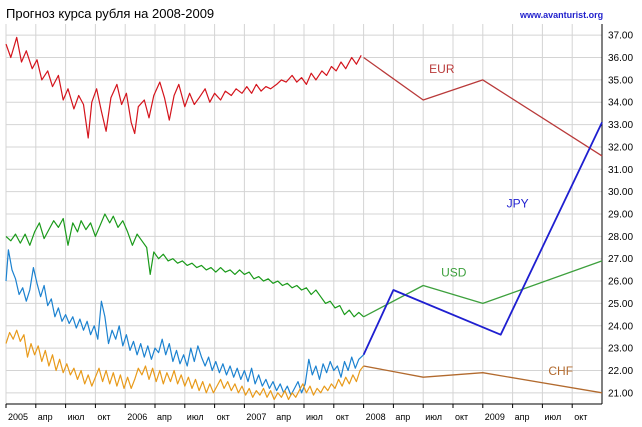 The height and width of the screenshot is (427, 642). I want to click on y-tick-label: 29.00, so click(620, 215).